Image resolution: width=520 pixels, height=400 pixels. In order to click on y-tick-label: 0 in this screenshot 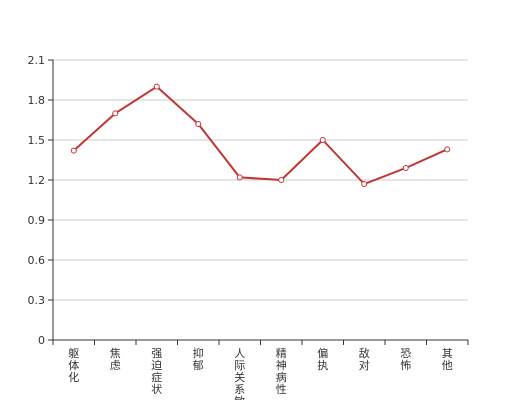, I will do `click(41, 340)`.